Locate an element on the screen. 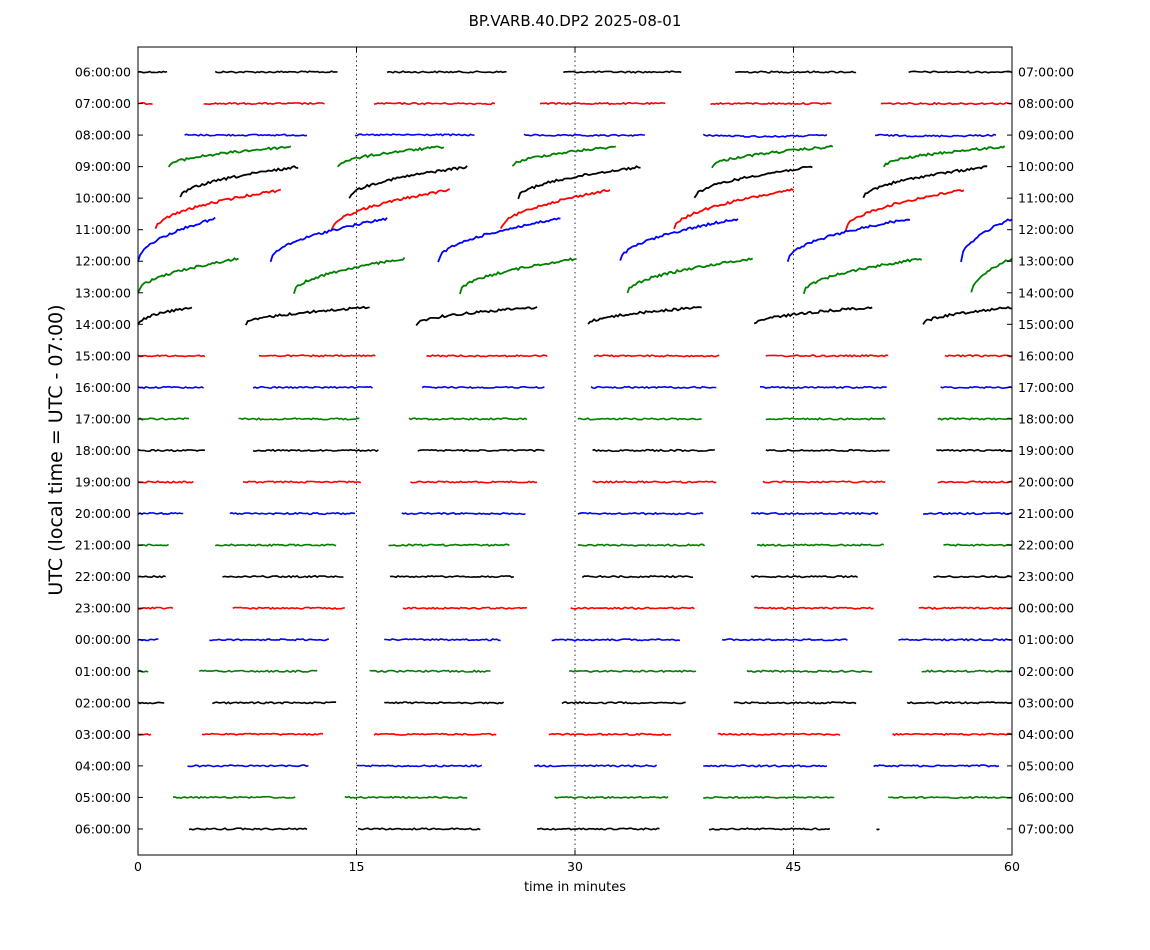  x-tick-label: 60 is located at coordinates (1012, 866).